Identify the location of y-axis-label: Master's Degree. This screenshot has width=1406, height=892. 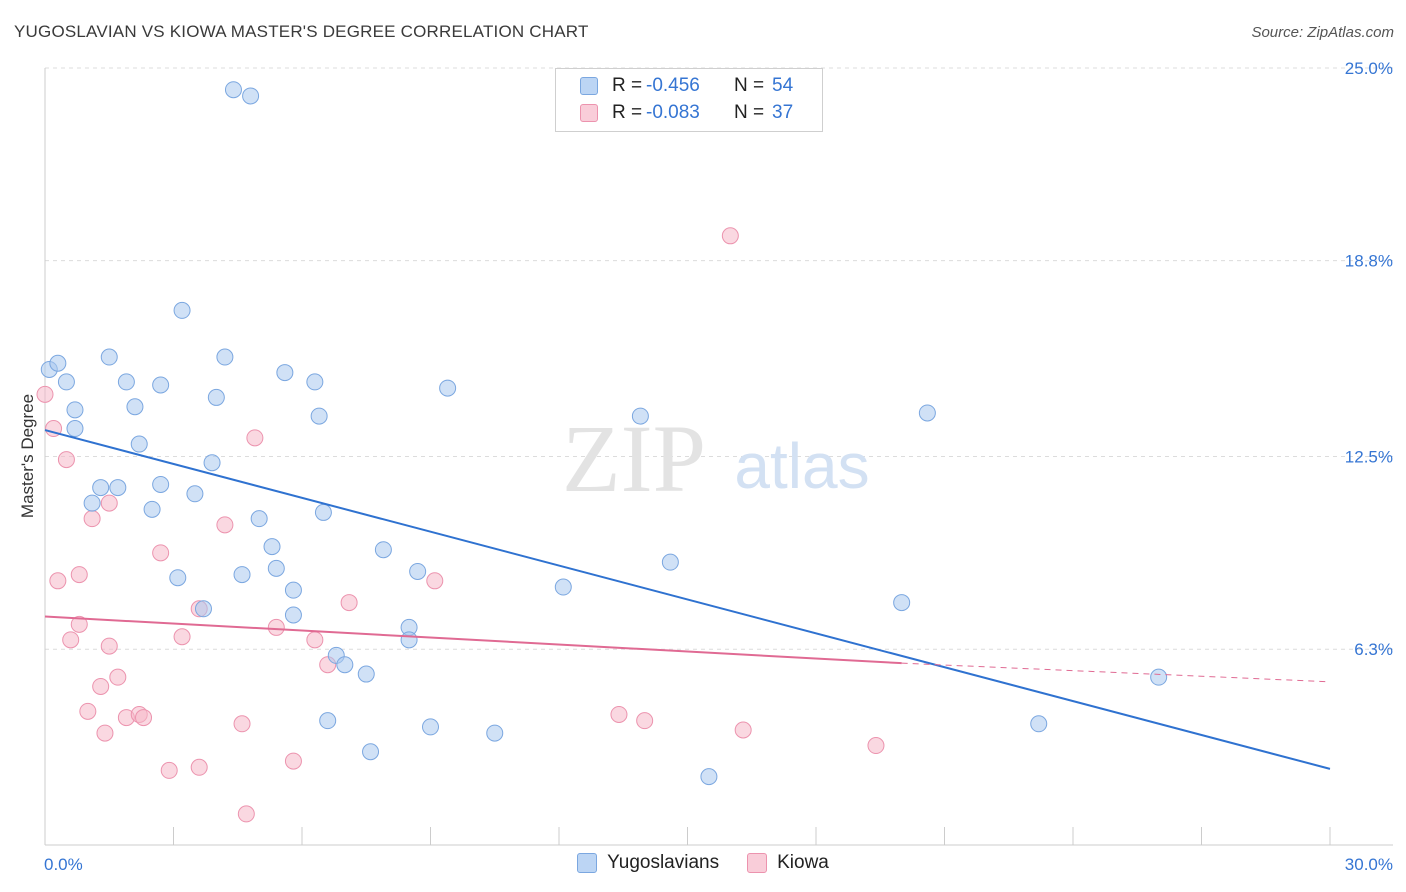
(27, 456).